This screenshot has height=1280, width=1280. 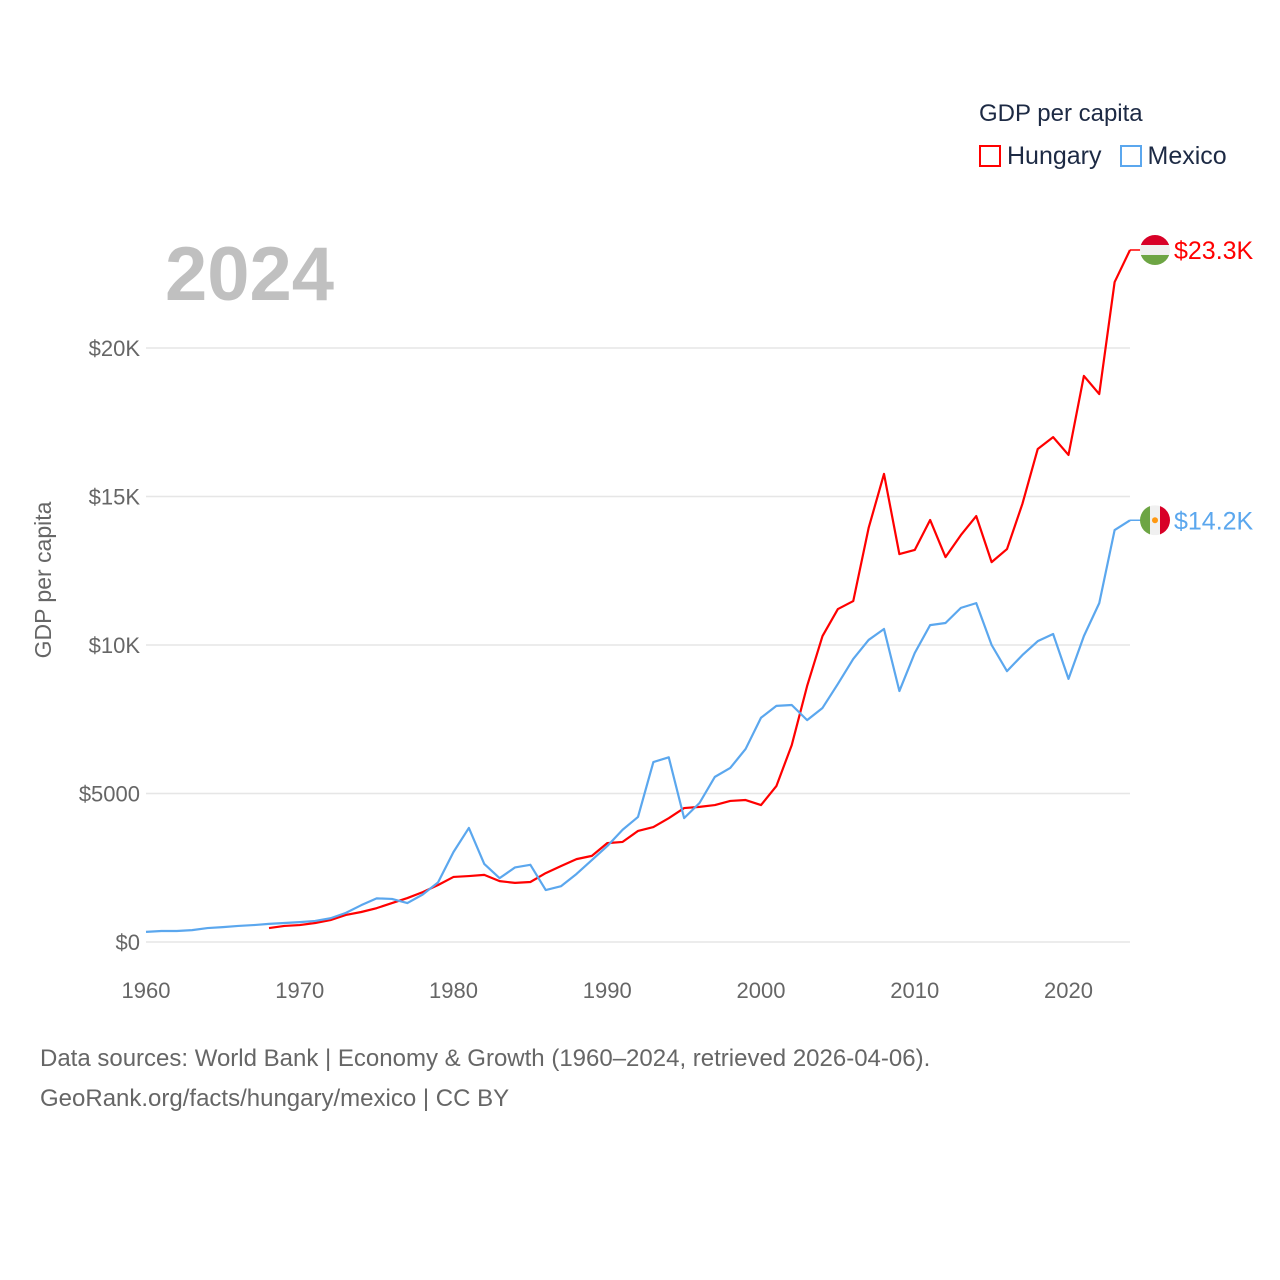 I want to click on x-tick-label: 2020, so click(x=1068, y=990).